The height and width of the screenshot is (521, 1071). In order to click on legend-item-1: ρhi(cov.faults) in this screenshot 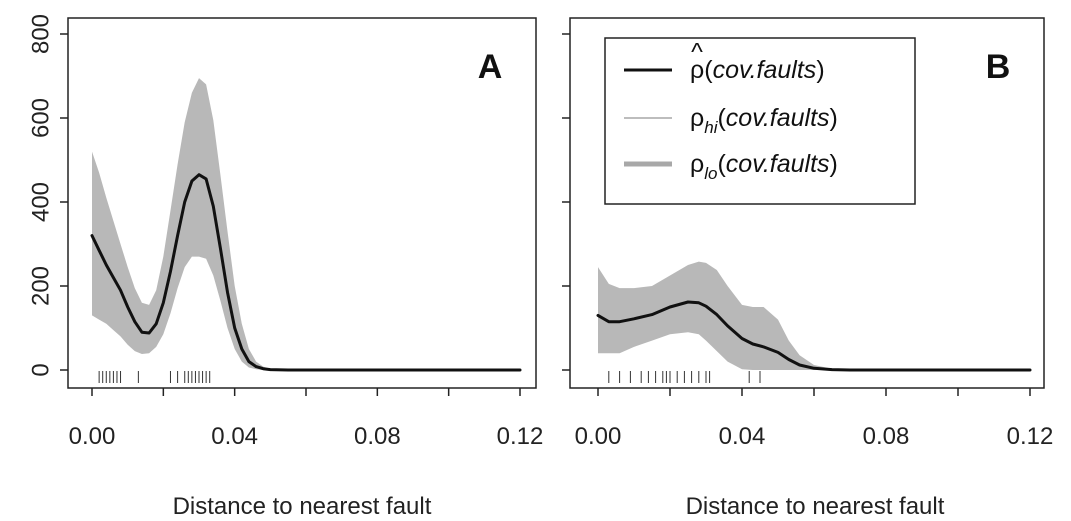, I will do `click(731, 120)`.